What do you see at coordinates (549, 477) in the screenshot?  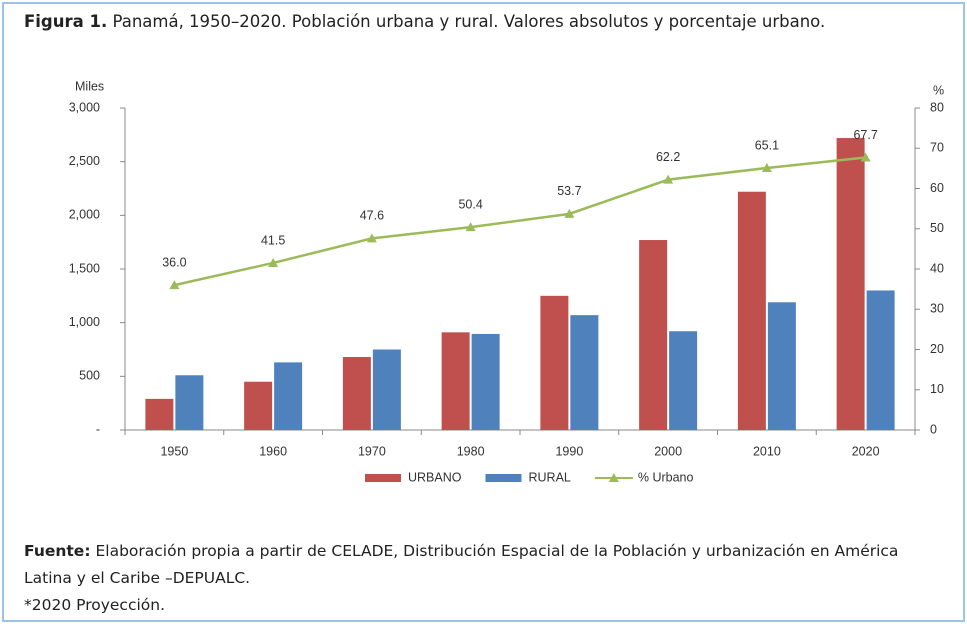 I see `legend-label: RURAL` at bounding box center [549, 477].